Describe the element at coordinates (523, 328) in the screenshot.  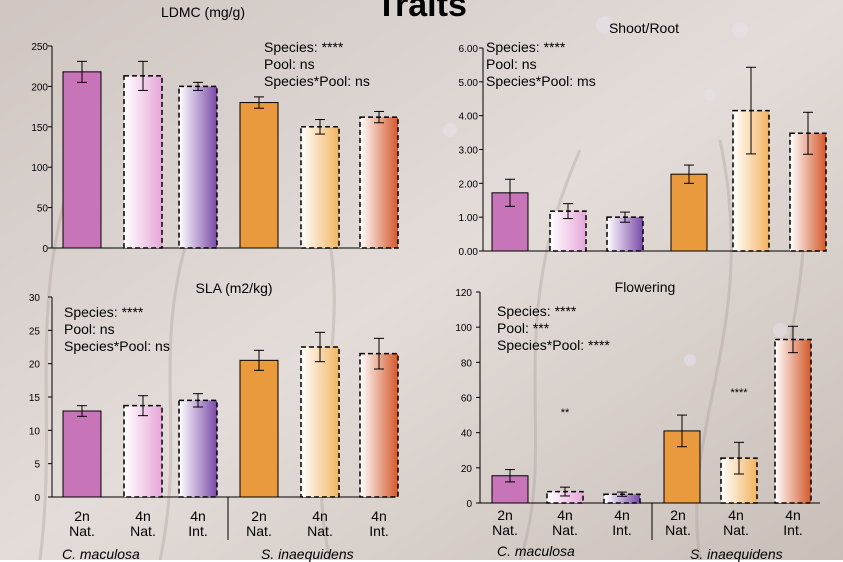
I see `stats-annotation-2: Pool: ***` at that location.